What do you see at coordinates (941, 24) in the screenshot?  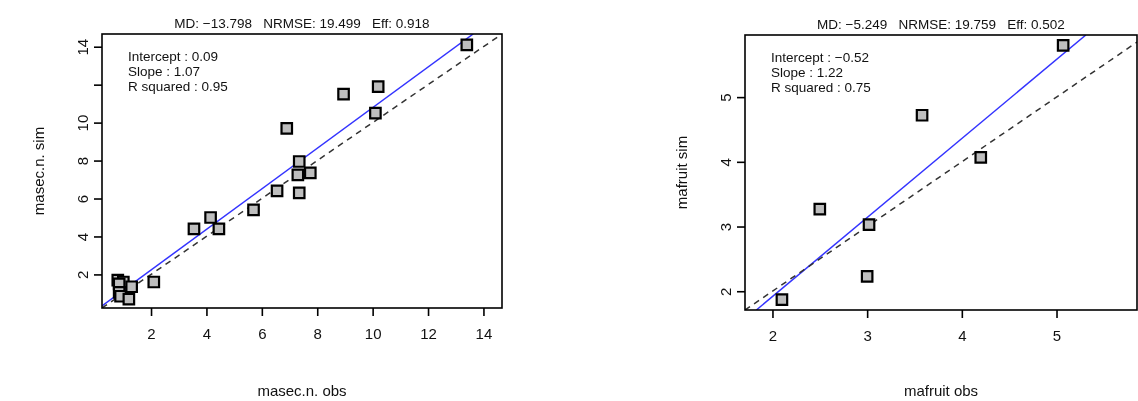 I see `chart-title: MD: −5.249 NRMSE: 19.759 Eff: 0.502` at bounding box center [941, 24].